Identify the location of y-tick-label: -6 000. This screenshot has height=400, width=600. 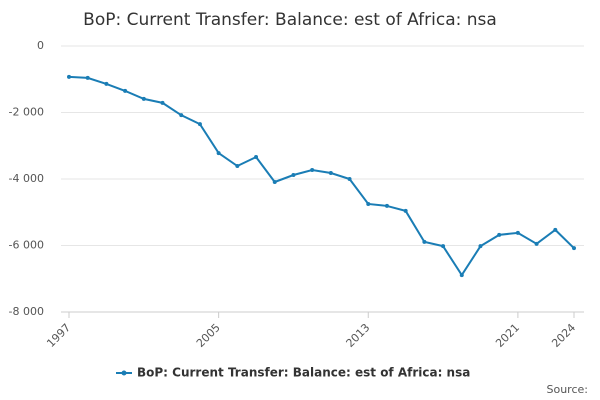
(26, 245).